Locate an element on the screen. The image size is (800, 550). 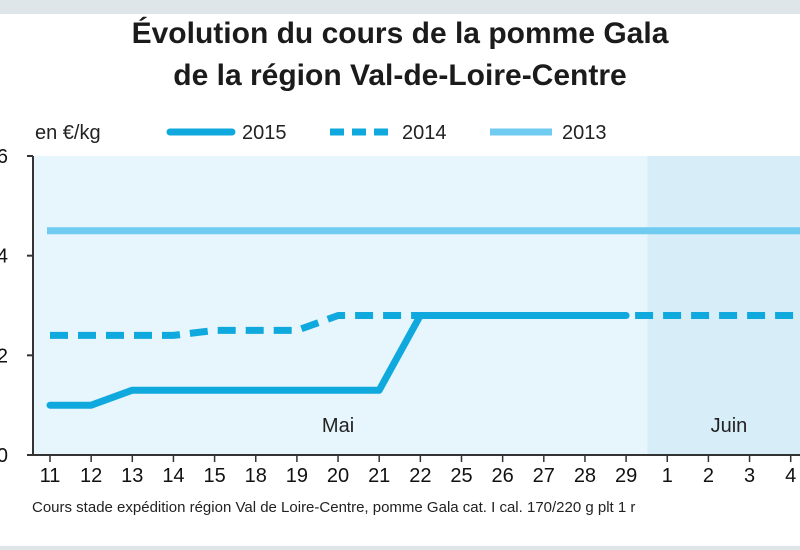
month-label-may: Mai is located at coordinates (338, 426).